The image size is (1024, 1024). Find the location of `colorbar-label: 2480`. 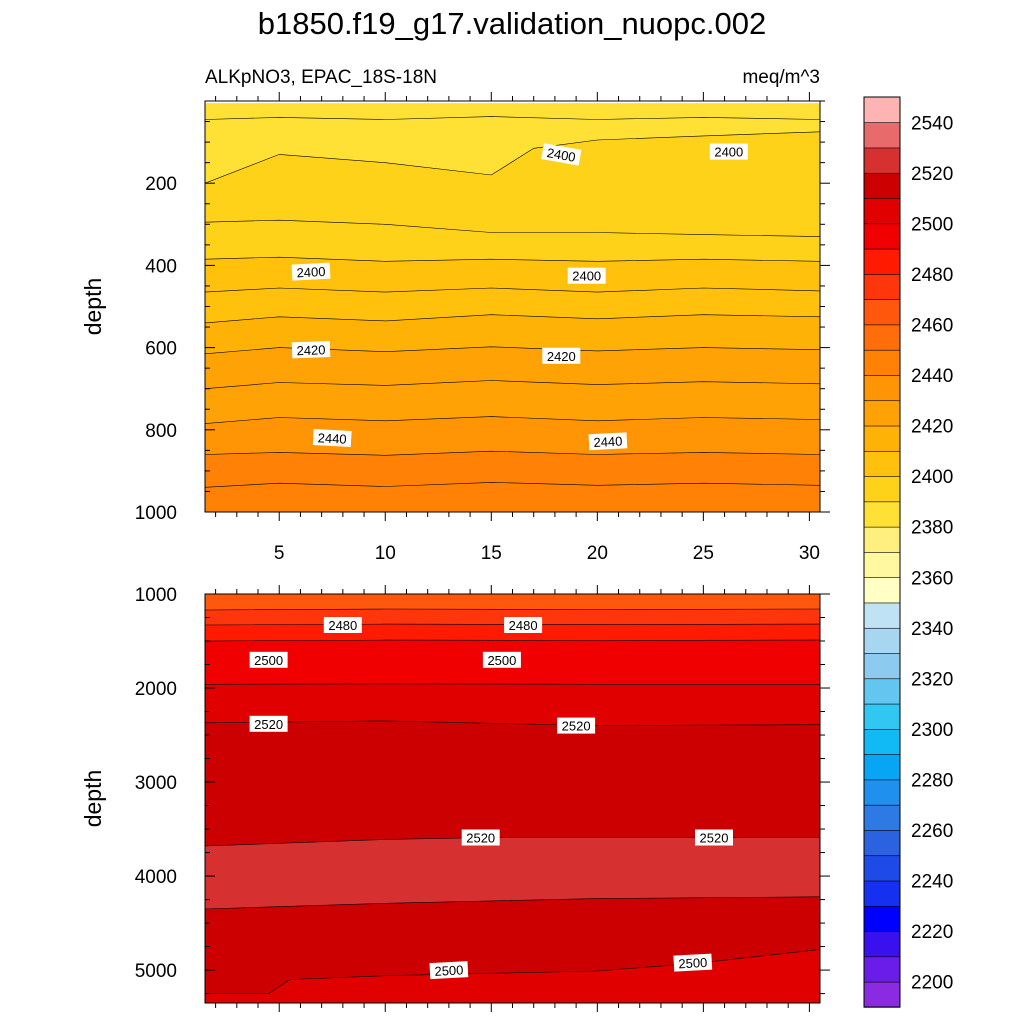

colorbar-label: 2480 is located at coordinates (932, 275).